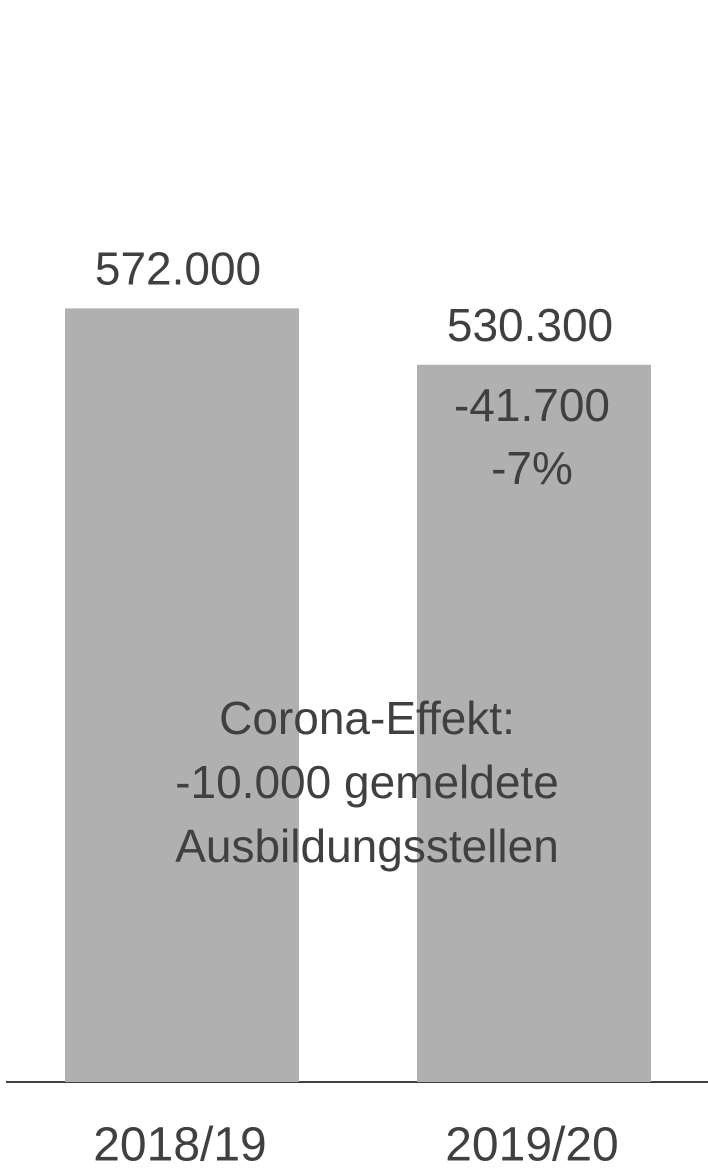 The image size is (708, 1176). Describe the element at coordinates (532, 468) in the screenshot. I see `annotation: -7%` at that location.